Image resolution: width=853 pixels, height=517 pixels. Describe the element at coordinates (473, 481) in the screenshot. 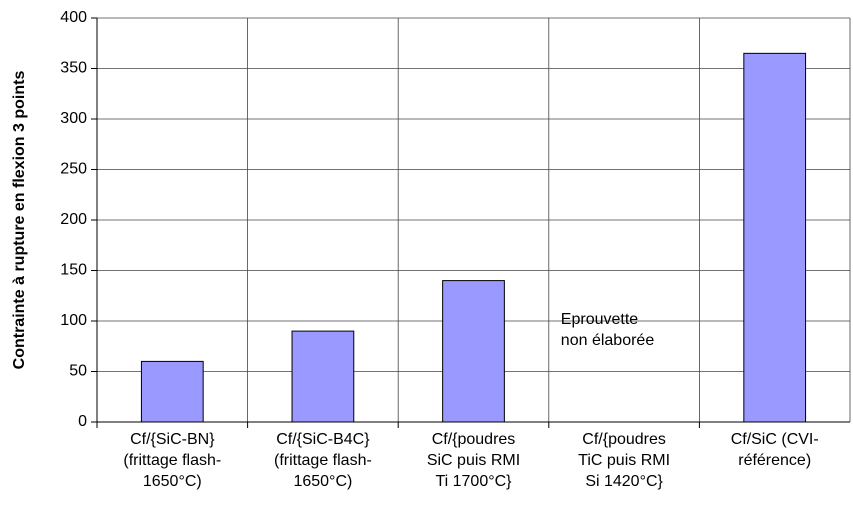

I see `x-tick-label: Ti 1700°C}` at that location.